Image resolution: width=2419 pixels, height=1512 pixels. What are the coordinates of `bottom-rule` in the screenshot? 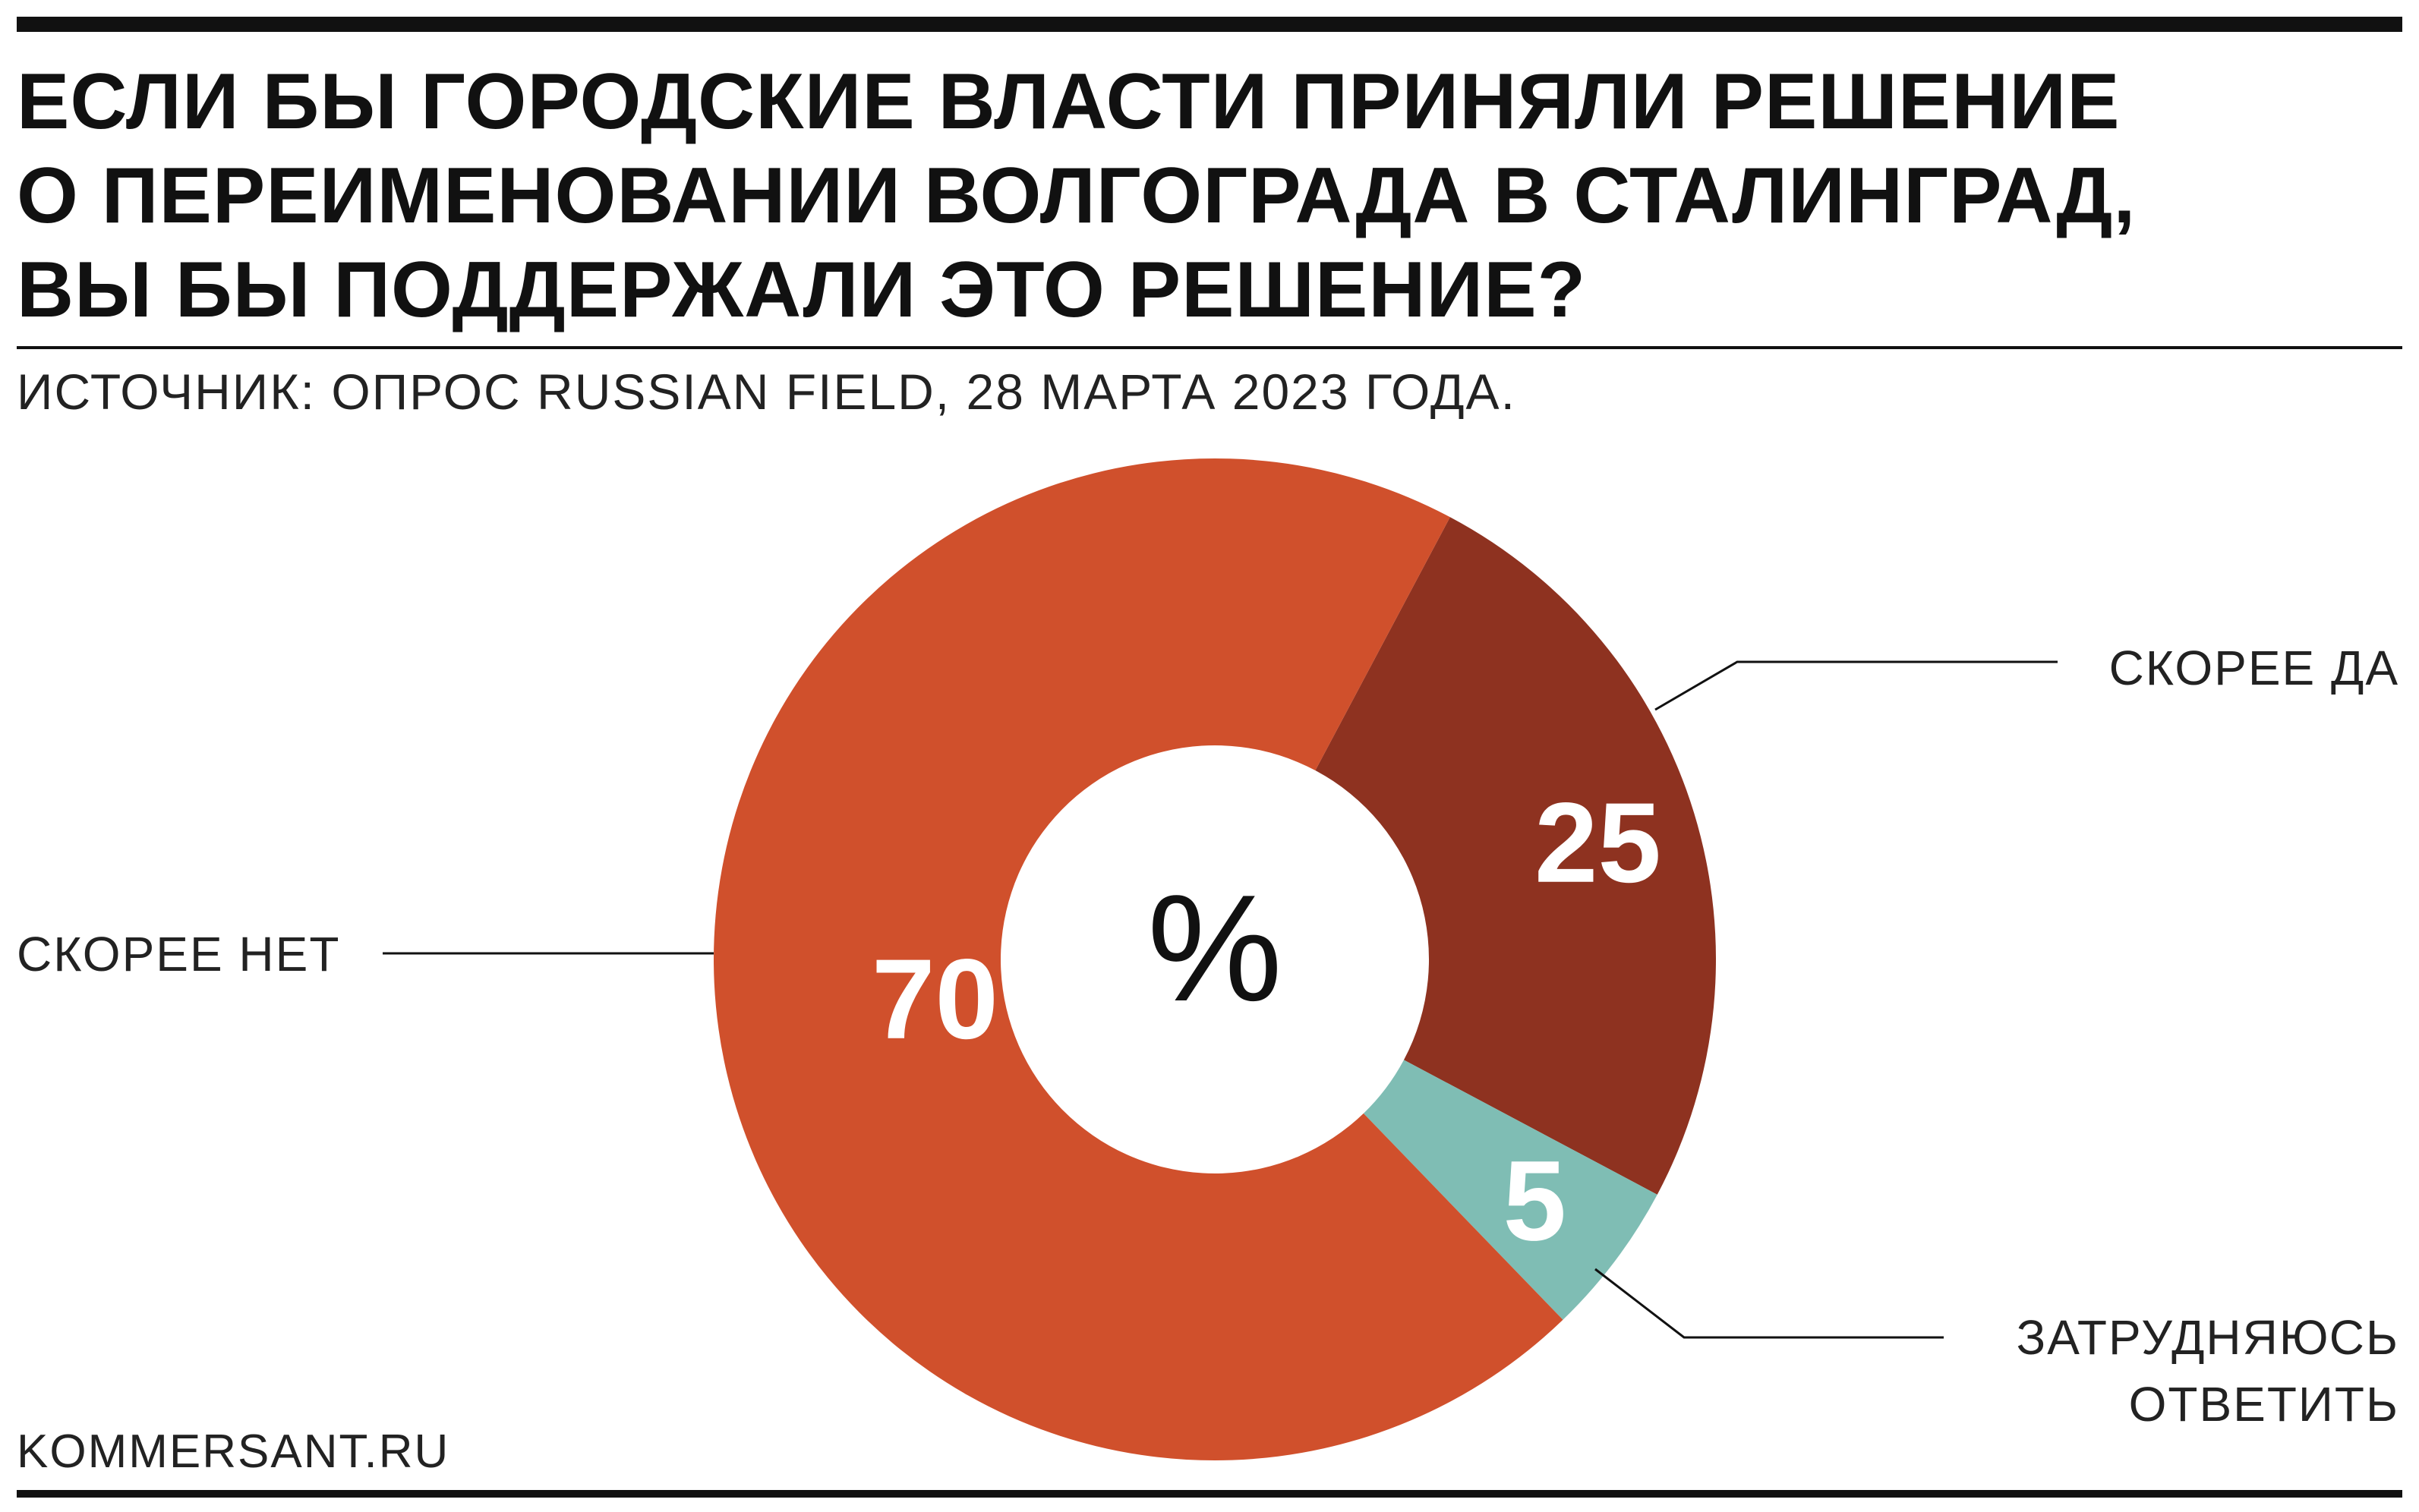 It's located at (1209, 1494).